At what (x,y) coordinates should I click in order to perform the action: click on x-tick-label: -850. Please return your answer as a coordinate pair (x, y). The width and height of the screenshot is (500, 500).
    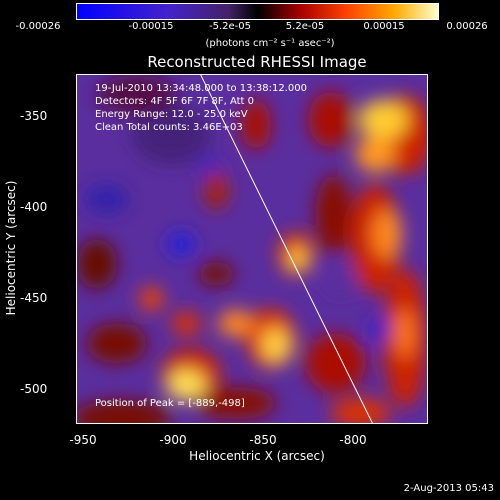
    Looking at the image, I should click on (263, 440).